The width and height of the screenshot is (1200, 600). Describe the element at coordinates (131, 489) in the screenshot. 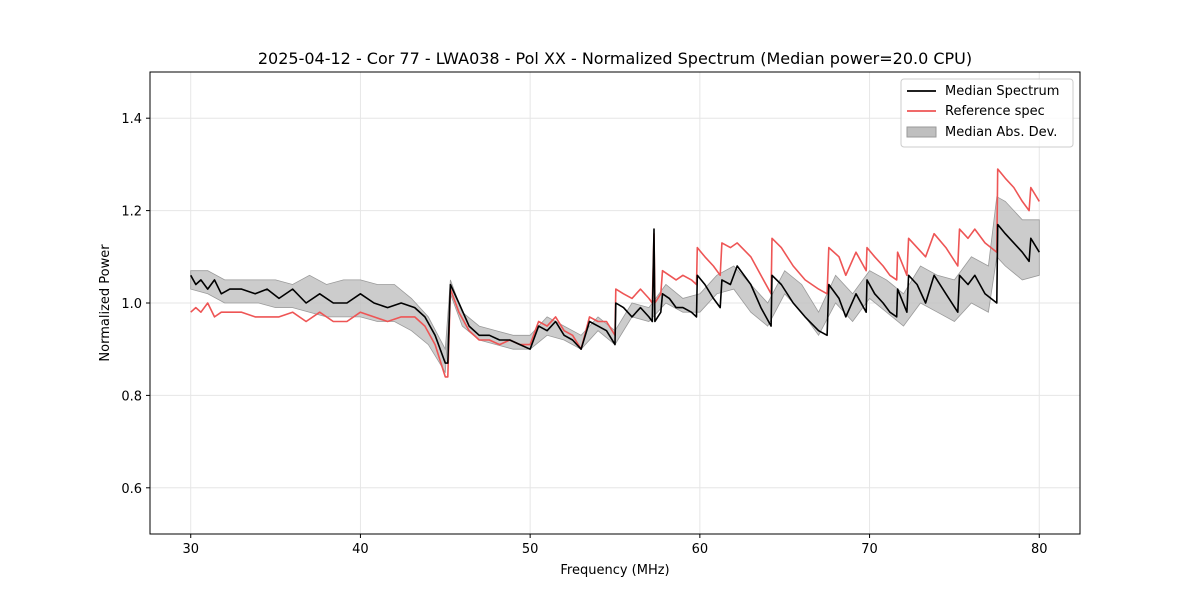

I see `y-tick-label: 0.6` at that location.